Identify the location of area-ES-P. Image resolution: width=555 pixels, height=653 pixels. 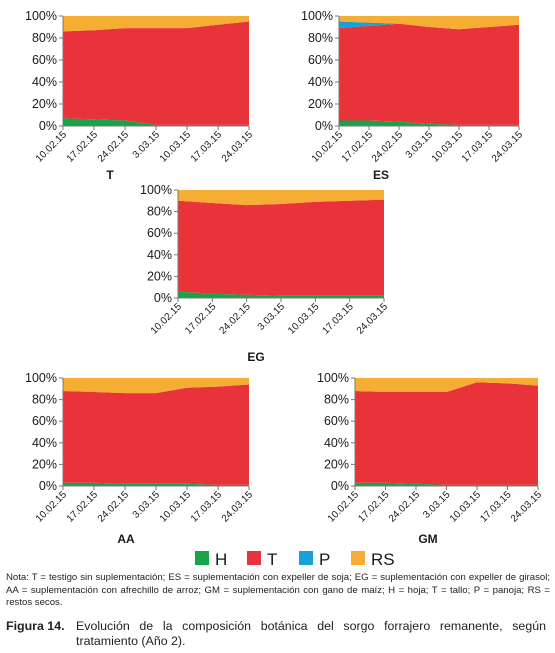
(429, 25).